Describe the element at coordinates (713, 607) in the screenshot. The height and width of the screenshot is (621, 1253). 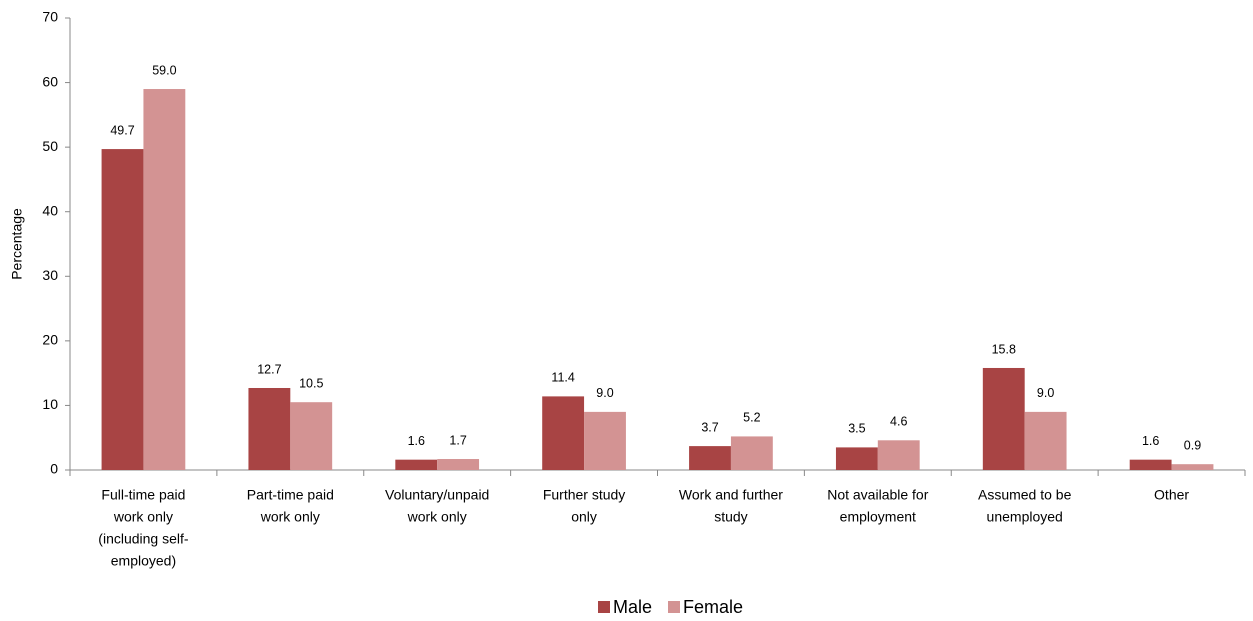
I see `legend-label: Female` at that location.